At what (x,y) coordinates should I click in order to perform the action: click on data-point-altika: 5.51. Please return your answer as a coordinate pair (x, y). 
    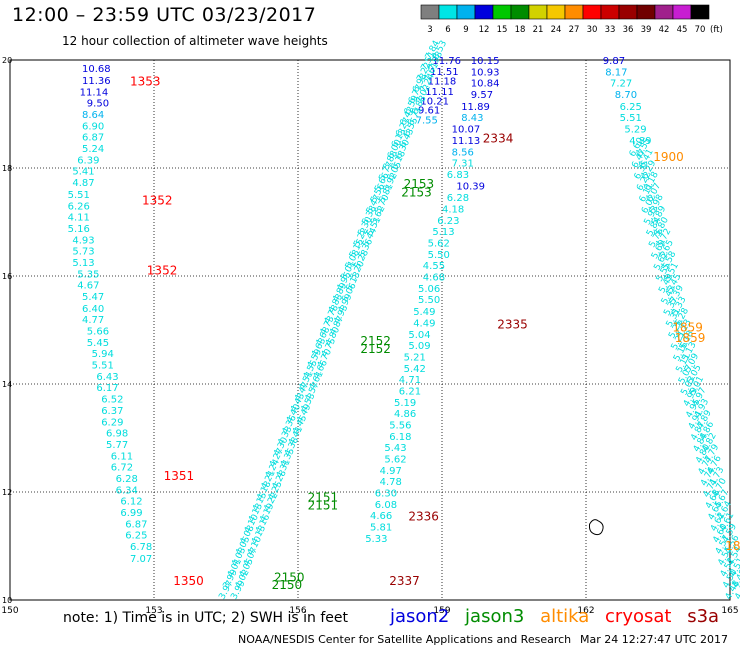
    Looking at the image, I should click on (631, 118).